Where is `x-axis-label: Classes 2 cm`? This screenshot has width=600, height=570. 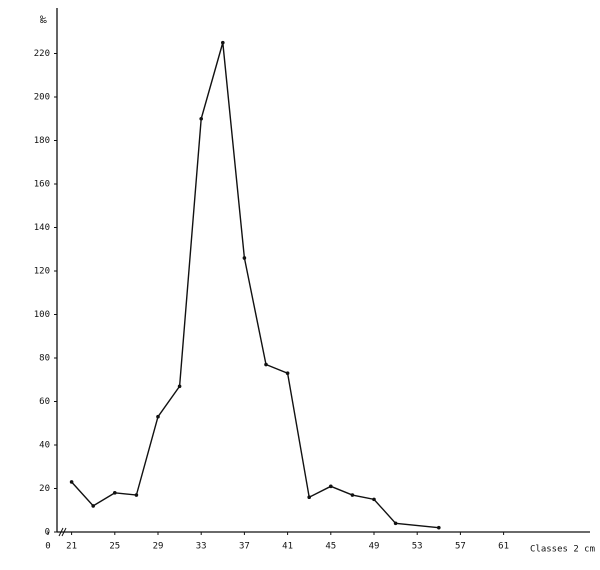 x-axis-label: Classes 2 cm is located at coordinates (562, 550).